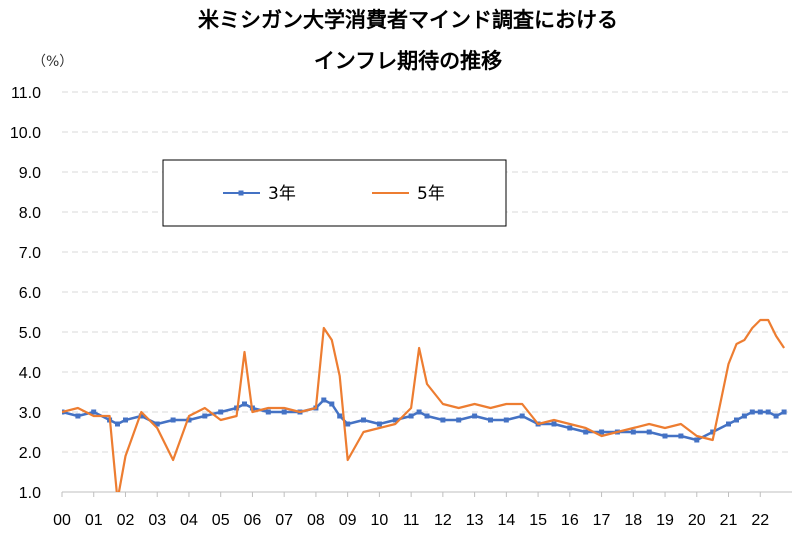 The height and width of the screenshot is (533, 800). I want to click on x-tick-label: 05, so click(221, 520).